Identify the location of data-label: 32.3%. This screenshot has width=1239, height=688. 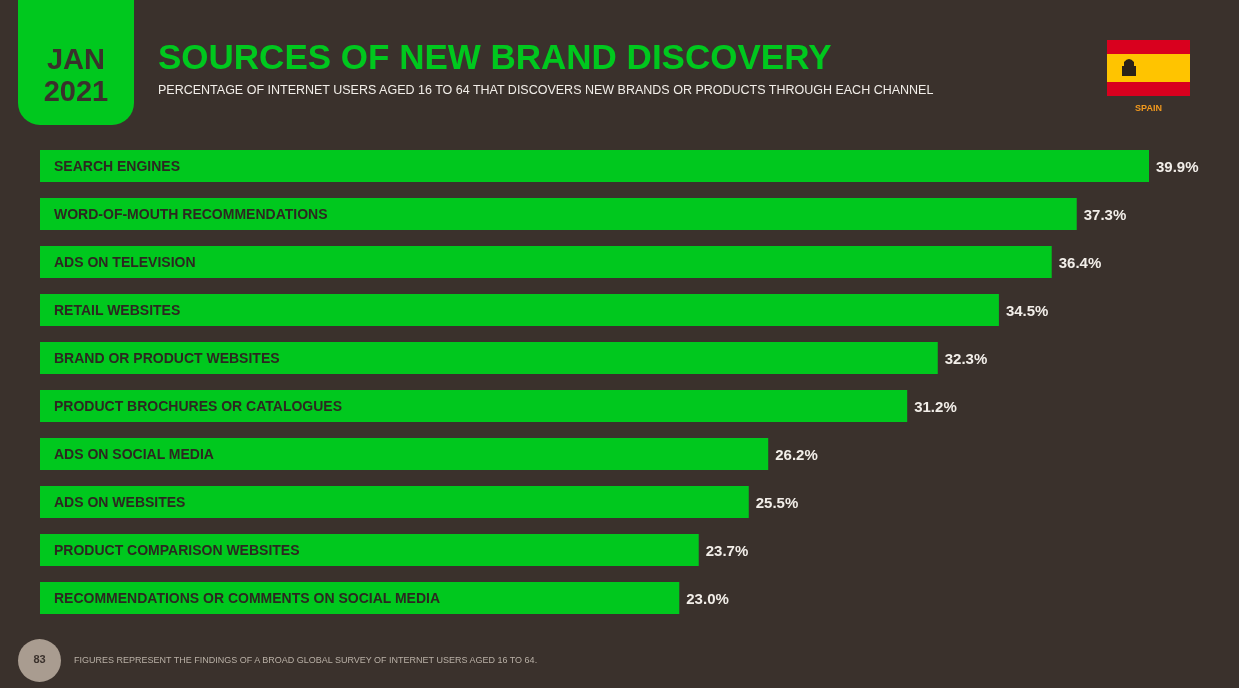
(966, 358).